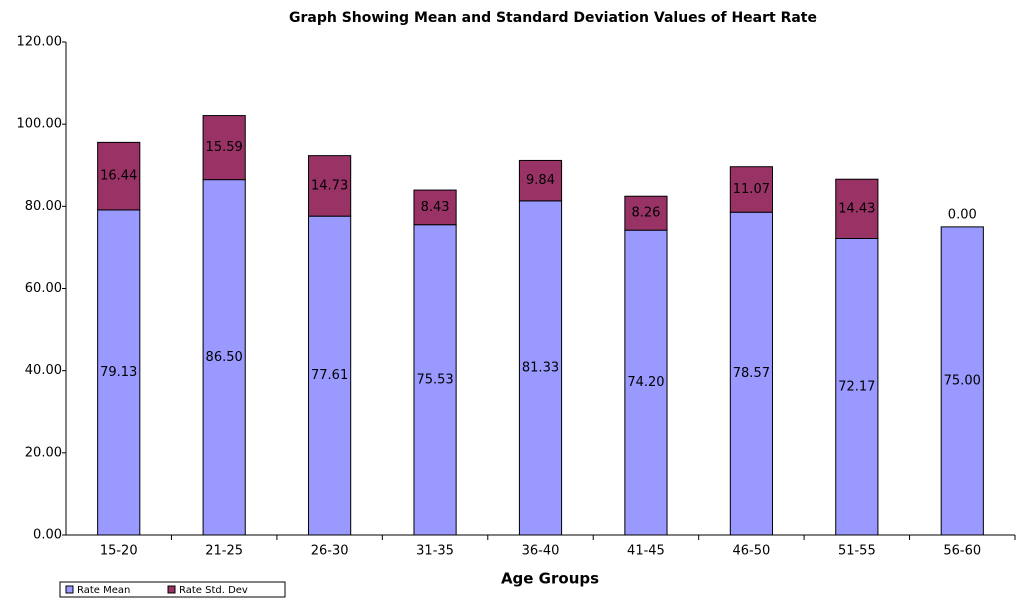 Image resolution: width=1018 pixels, height=599 pixels. What do you see at coordinates (43, 206) in the screenshot?
I see `y-tick-label: 80.00` at bounding box center [43, 206].